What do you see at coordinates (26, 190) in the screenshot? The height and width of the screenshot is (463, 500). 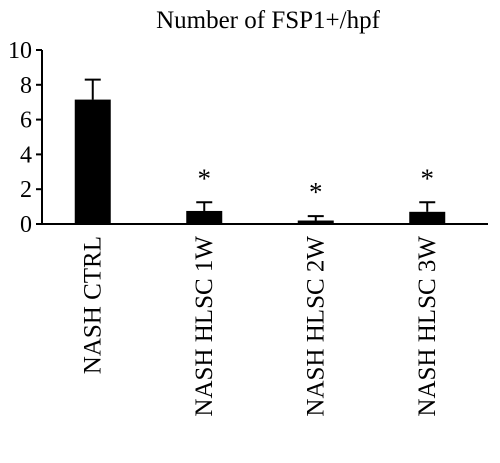 I see `y-tick-label: 2` at bounding box center [26, 190].